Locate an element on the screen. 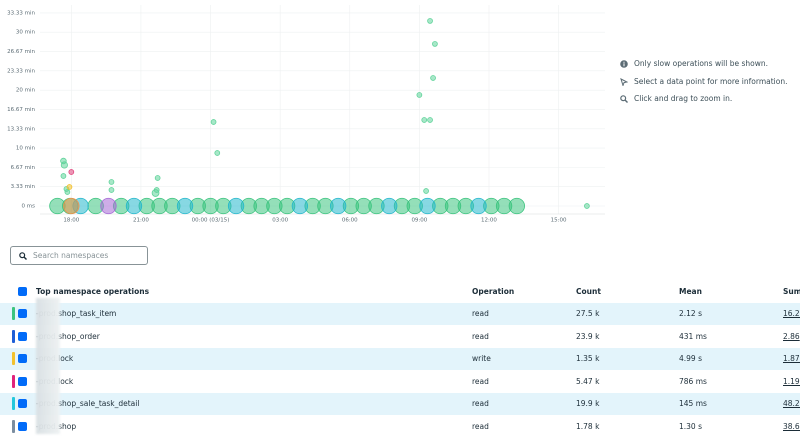 Image resolution: width=800 pixels, height=438 pixels. info-icon is located at coordinates (624, 63).